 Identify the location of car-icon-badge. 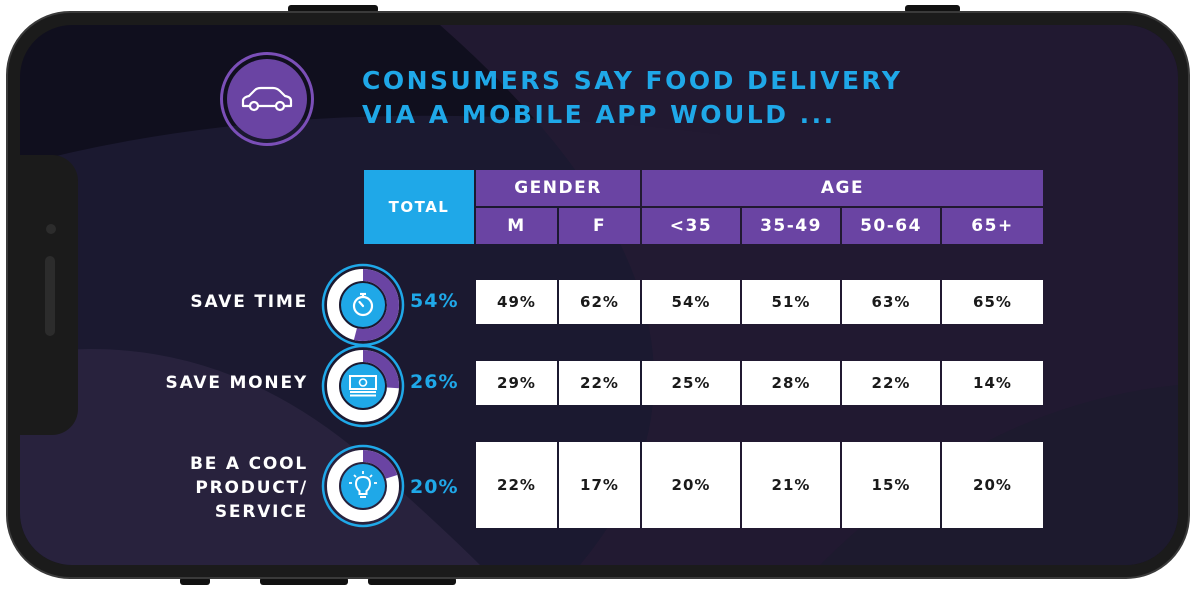
(267, 99).